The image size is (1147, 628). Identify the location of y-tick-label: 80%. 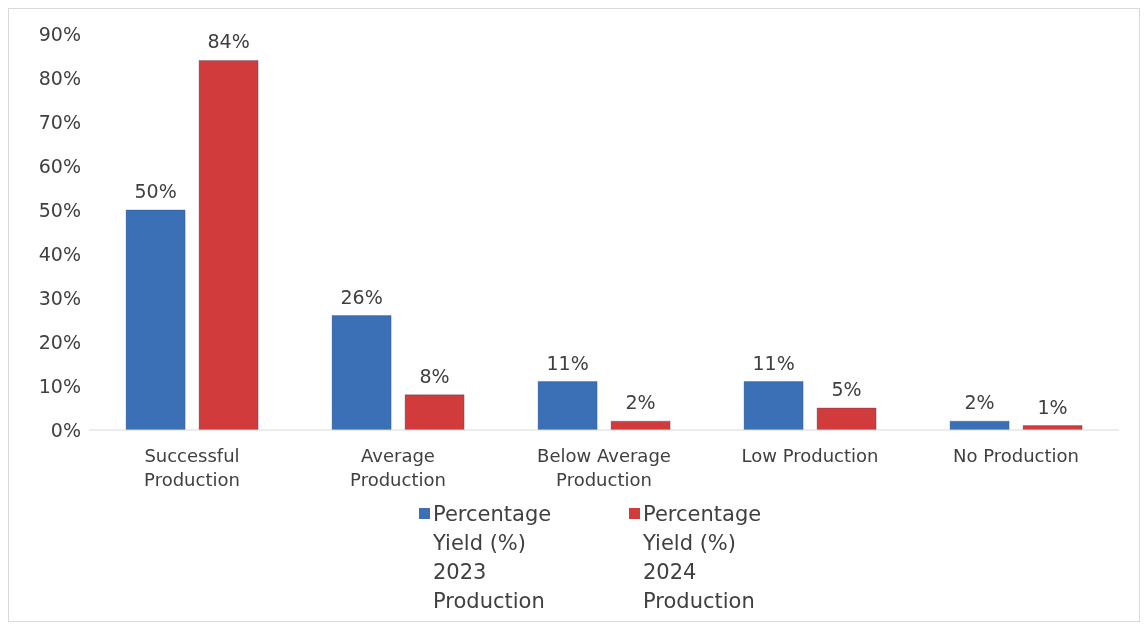
(59, 77).